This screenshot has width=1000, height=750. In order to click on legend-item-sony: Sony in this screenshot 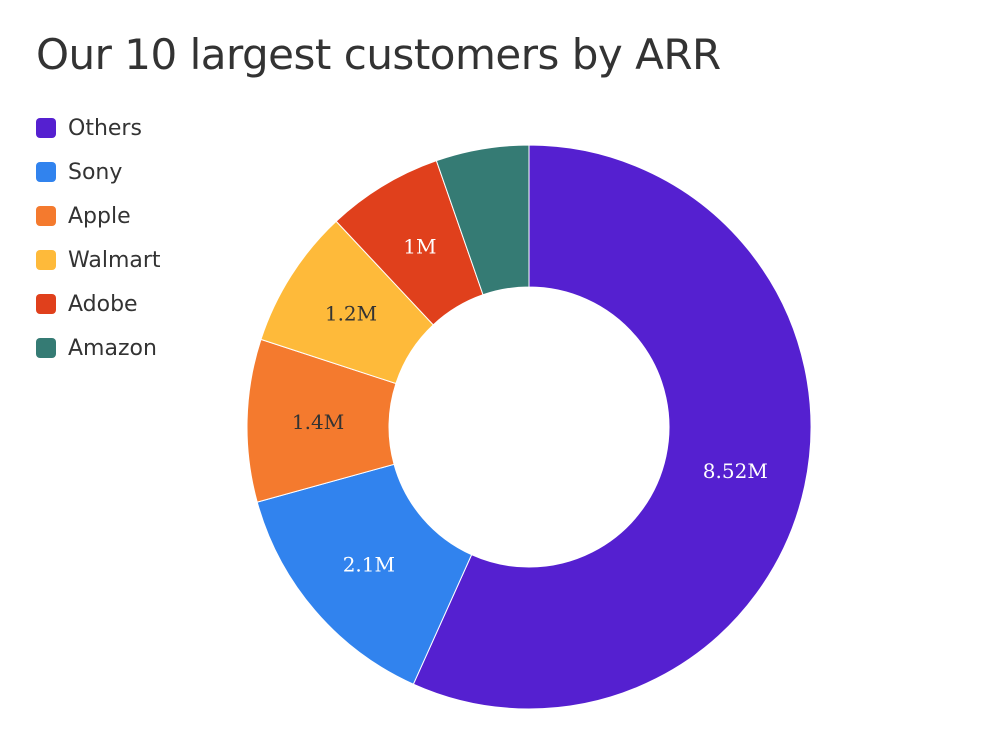, I will do `click(98, 172)`.